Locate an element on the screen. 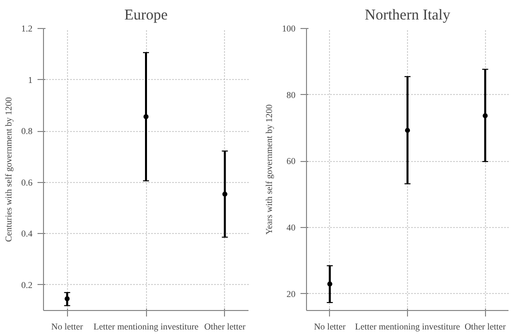  y-tick-label: 0.6 is located at coordinates (27, 182).